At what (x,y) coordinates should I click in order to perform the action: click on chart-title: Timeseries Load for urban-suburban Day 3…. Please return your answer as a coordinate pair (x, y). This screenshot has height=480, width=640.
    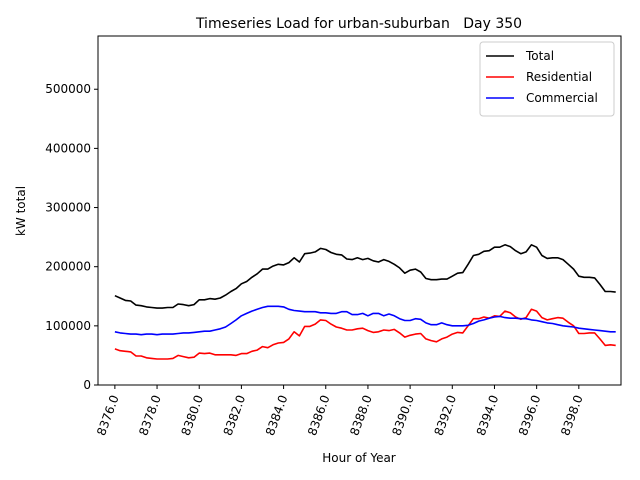
    Looking at the image, I should click on (358, 24).